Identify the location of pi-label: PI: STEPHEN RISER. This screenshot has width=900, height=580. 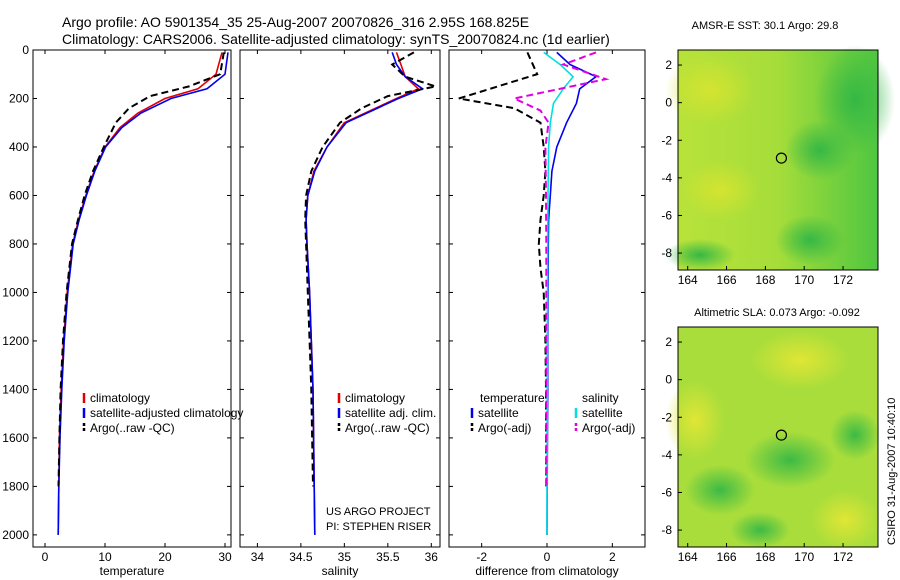
(378, 527).